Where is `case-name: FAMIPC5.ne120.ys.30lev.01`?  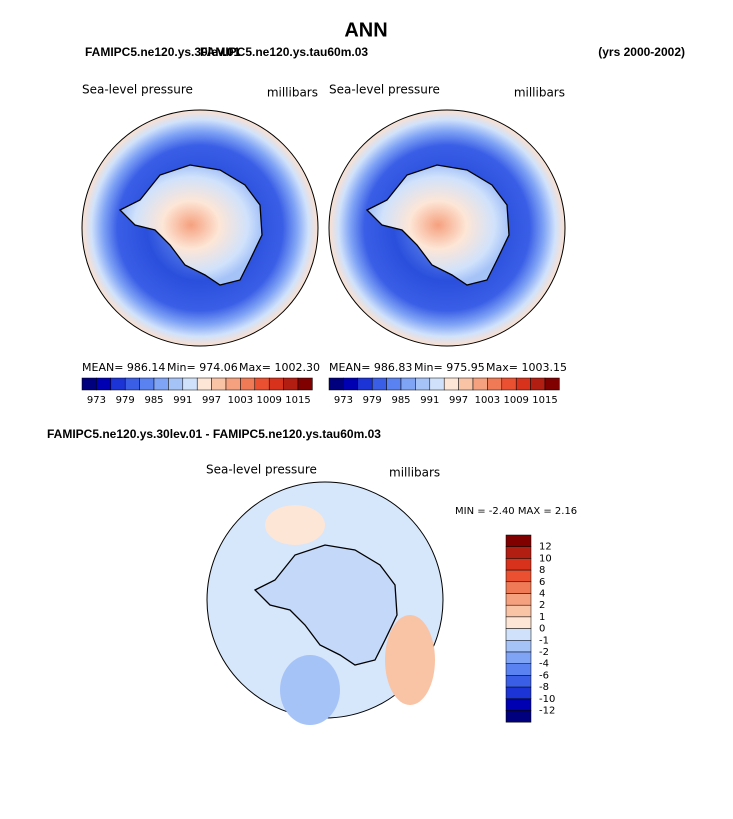 case-name: FAMIPC5.ne120.ys.30lev.01 is located at coordinates (163, 52).